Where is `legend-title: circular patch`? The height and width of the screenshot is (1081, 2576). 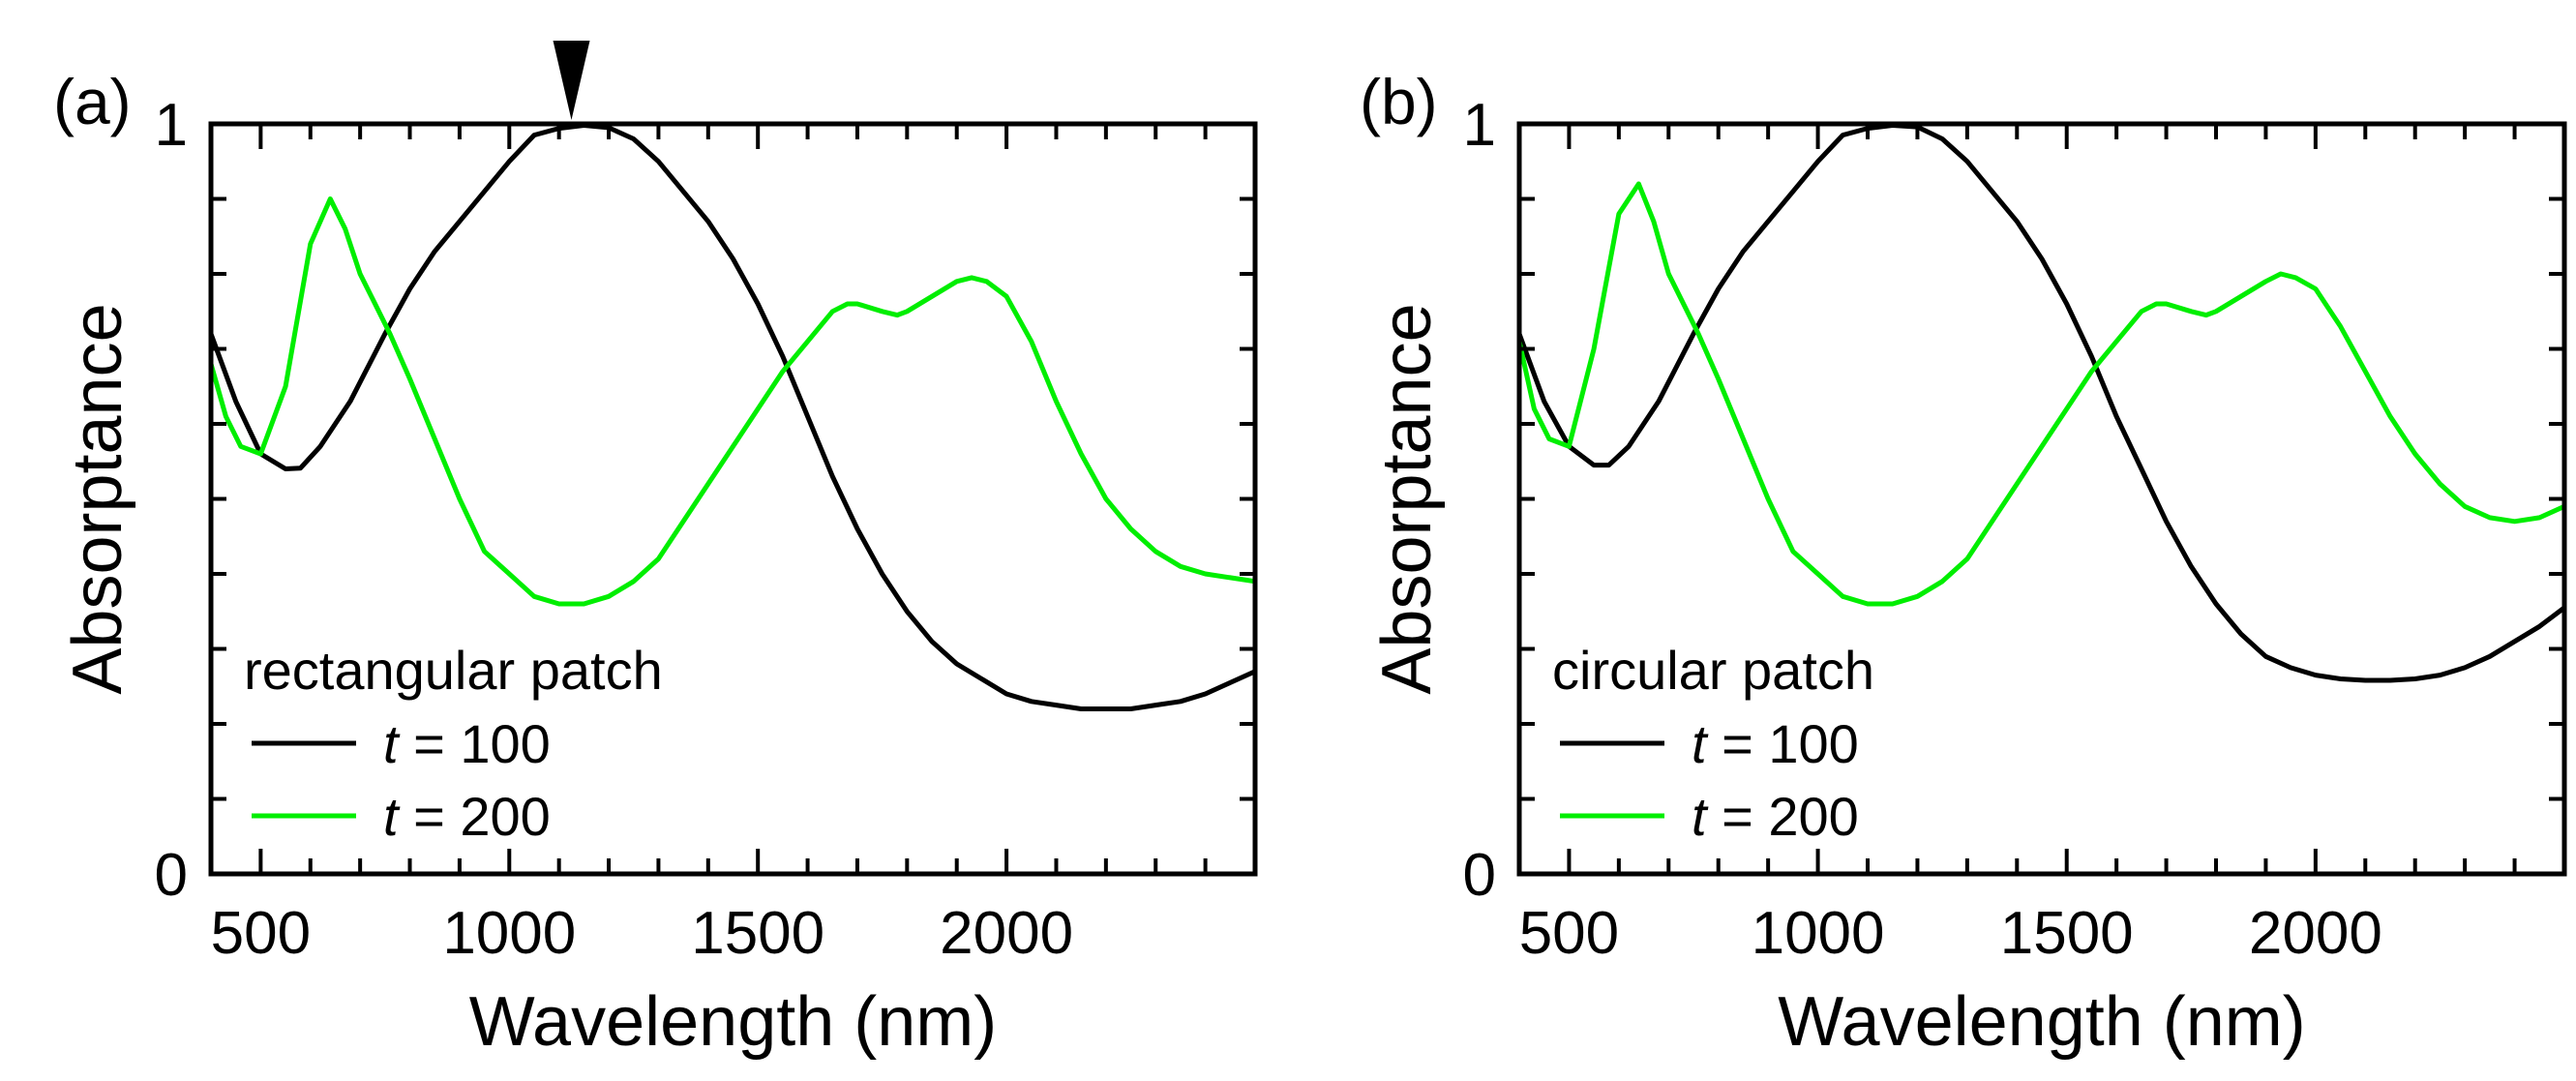 legend-title: circular patch is located at coordinates (1713, 670).